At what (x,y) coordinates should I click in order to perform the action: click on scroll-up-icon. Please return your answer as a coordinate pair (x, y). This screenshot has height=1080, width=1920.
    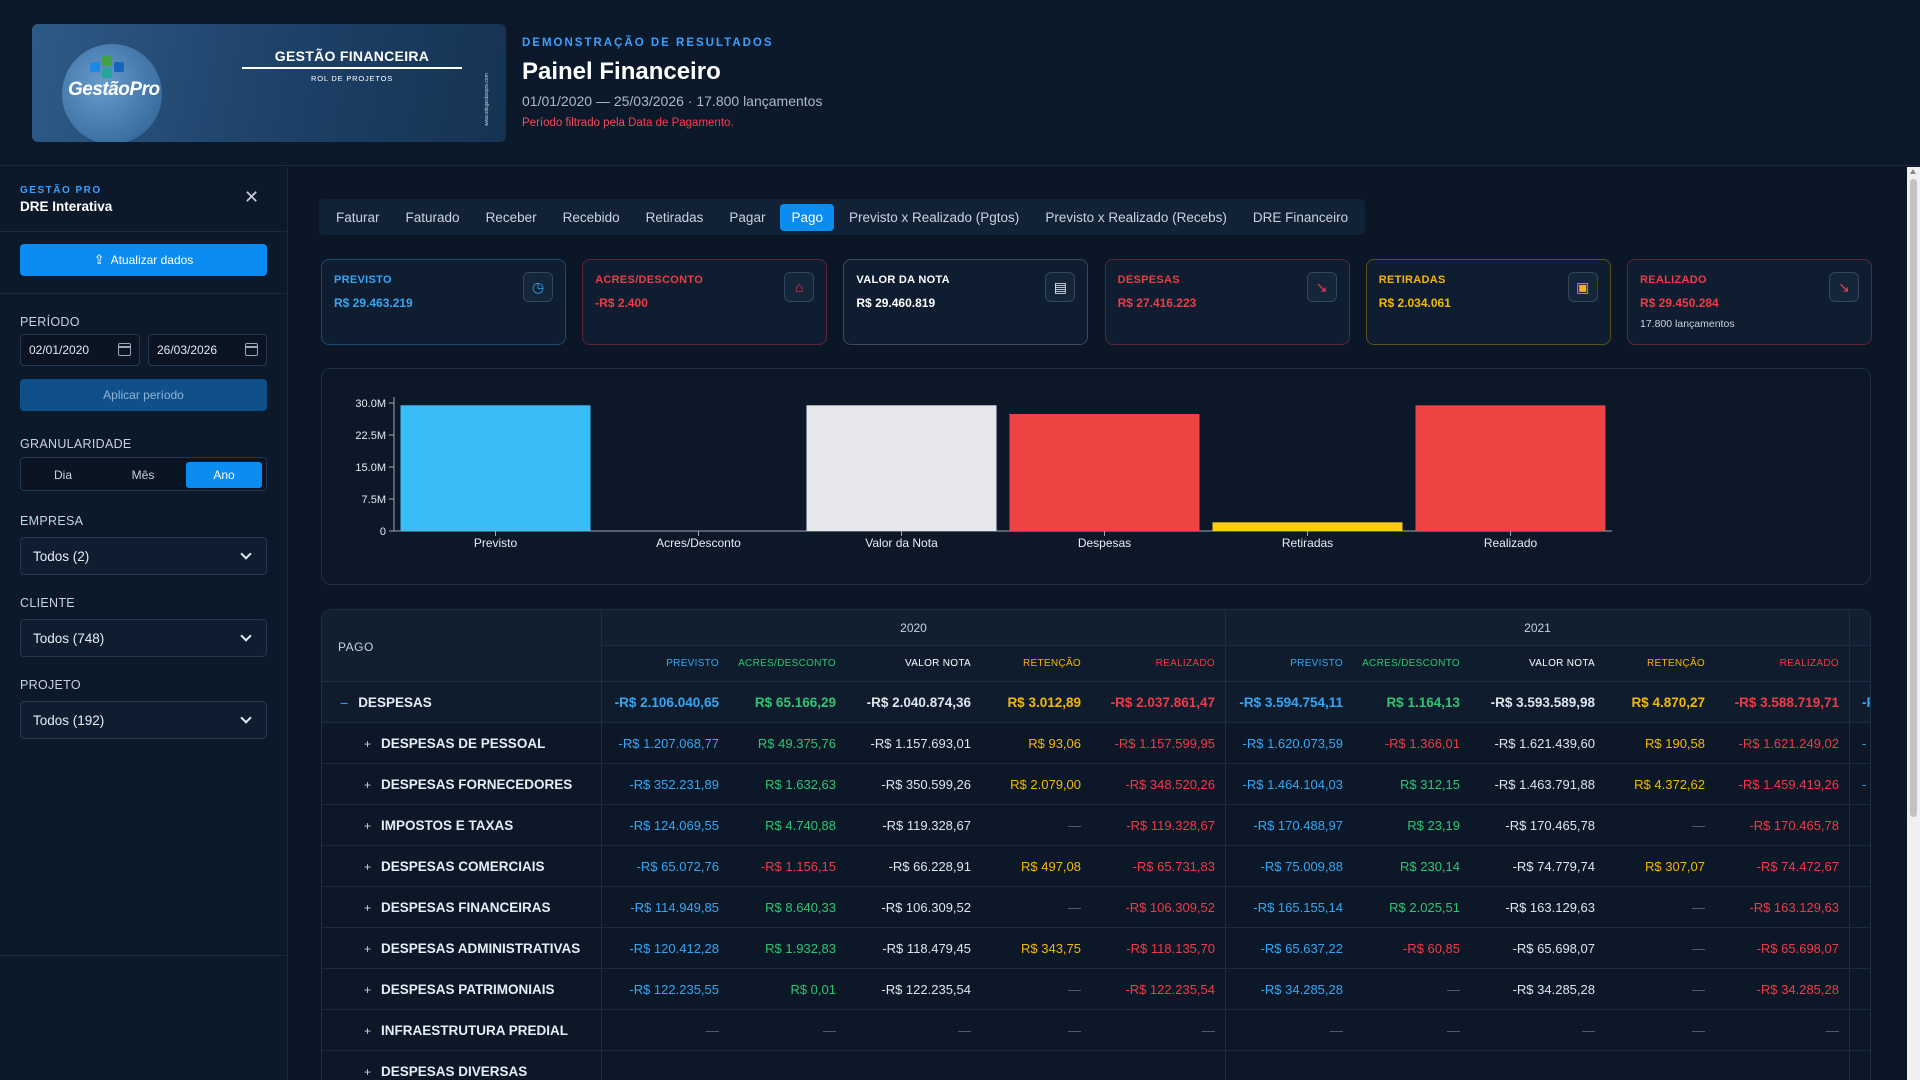
    Looking at the image, I should click on (1913, 171).